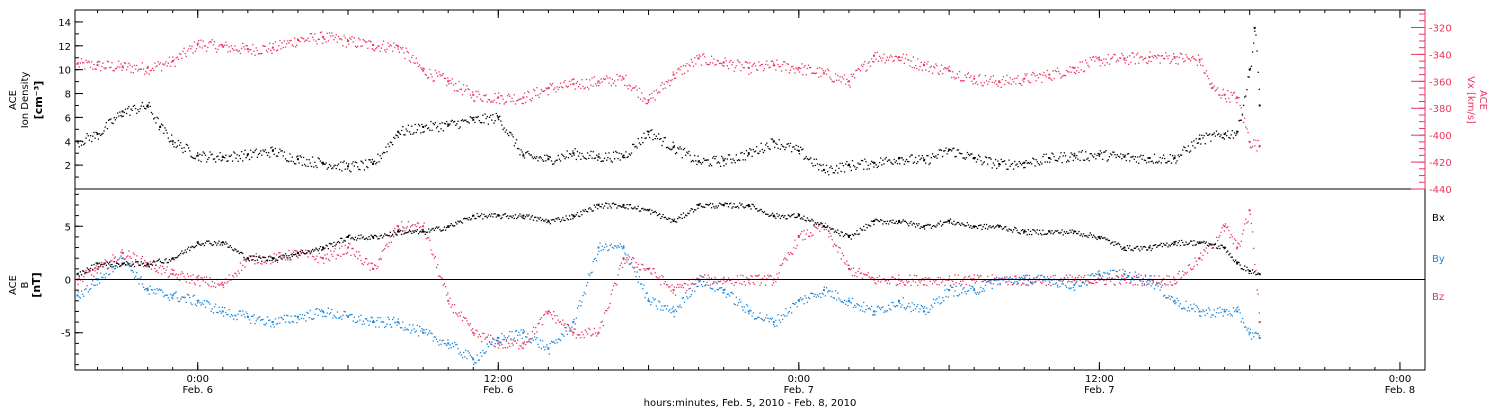 This screenshot has height=410, width=1500. I want to click on bz-series-point, so click(1224, 226).